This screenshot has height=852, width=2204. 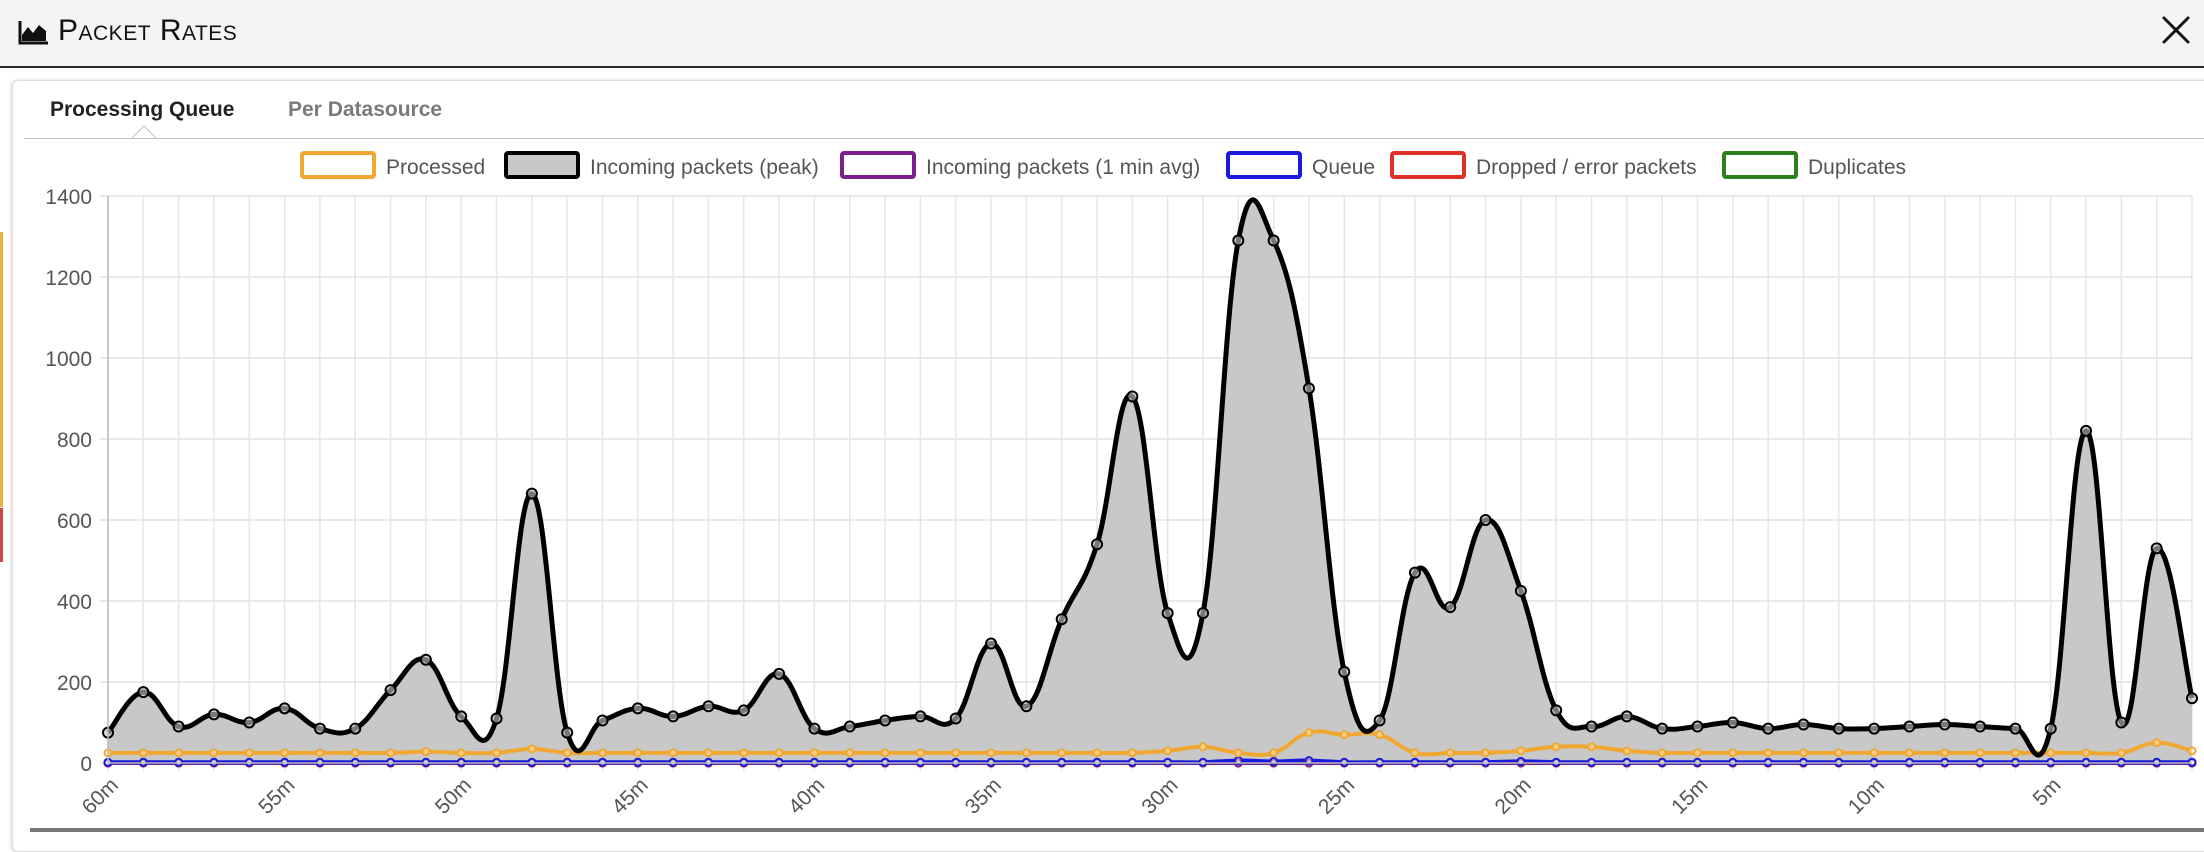 What do you see at coordinates (144, 131) in the screenshot?
I see `active-tab-caret` at bounding box center [144, 131].